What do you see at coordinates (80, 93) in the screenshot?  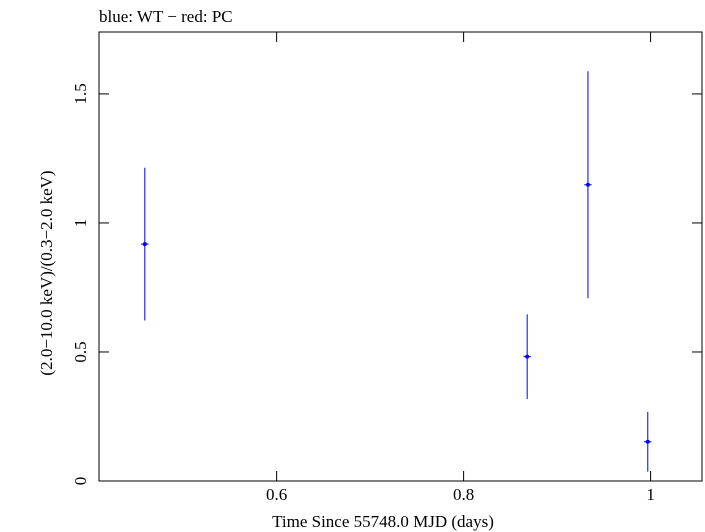 I see `y-tick-label: 1.5` at bounding box center [80, 93].